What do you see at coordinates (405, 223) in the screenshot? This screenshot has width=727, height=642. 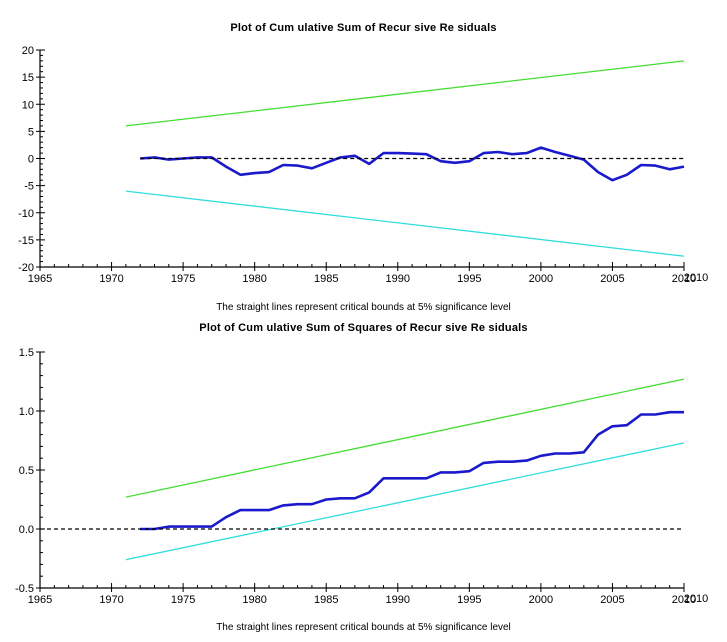 I see `chart1-lower-bound-line` at bounding box center [405, 223].